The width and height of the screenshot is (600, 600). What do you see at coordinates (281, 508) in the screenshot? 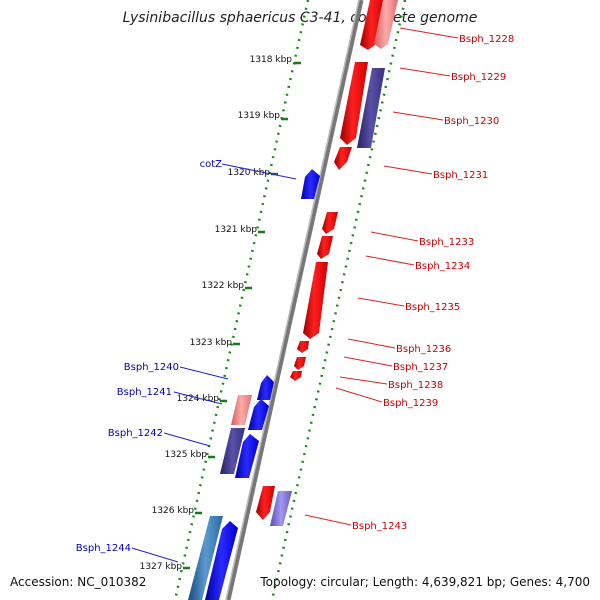
I see `gene-arrow-bsph-1243-b` at bounding box center [281, 508].